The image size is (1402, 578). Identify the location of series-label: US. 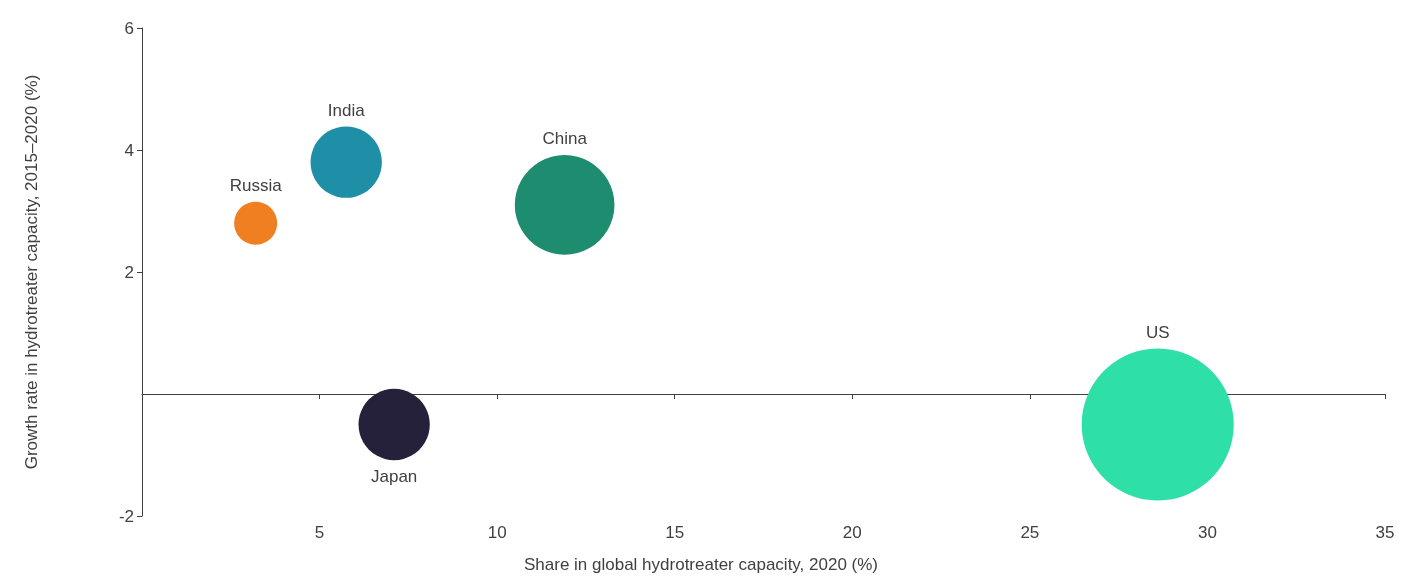
(1157, 332).